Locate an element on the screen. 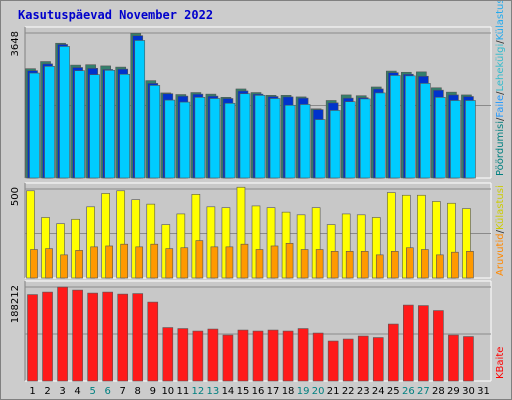 The height and width of the screenshot is (400, 512). panel-middle-legend: Aruvutid/Külastusi is located at coordinates (500, 230).